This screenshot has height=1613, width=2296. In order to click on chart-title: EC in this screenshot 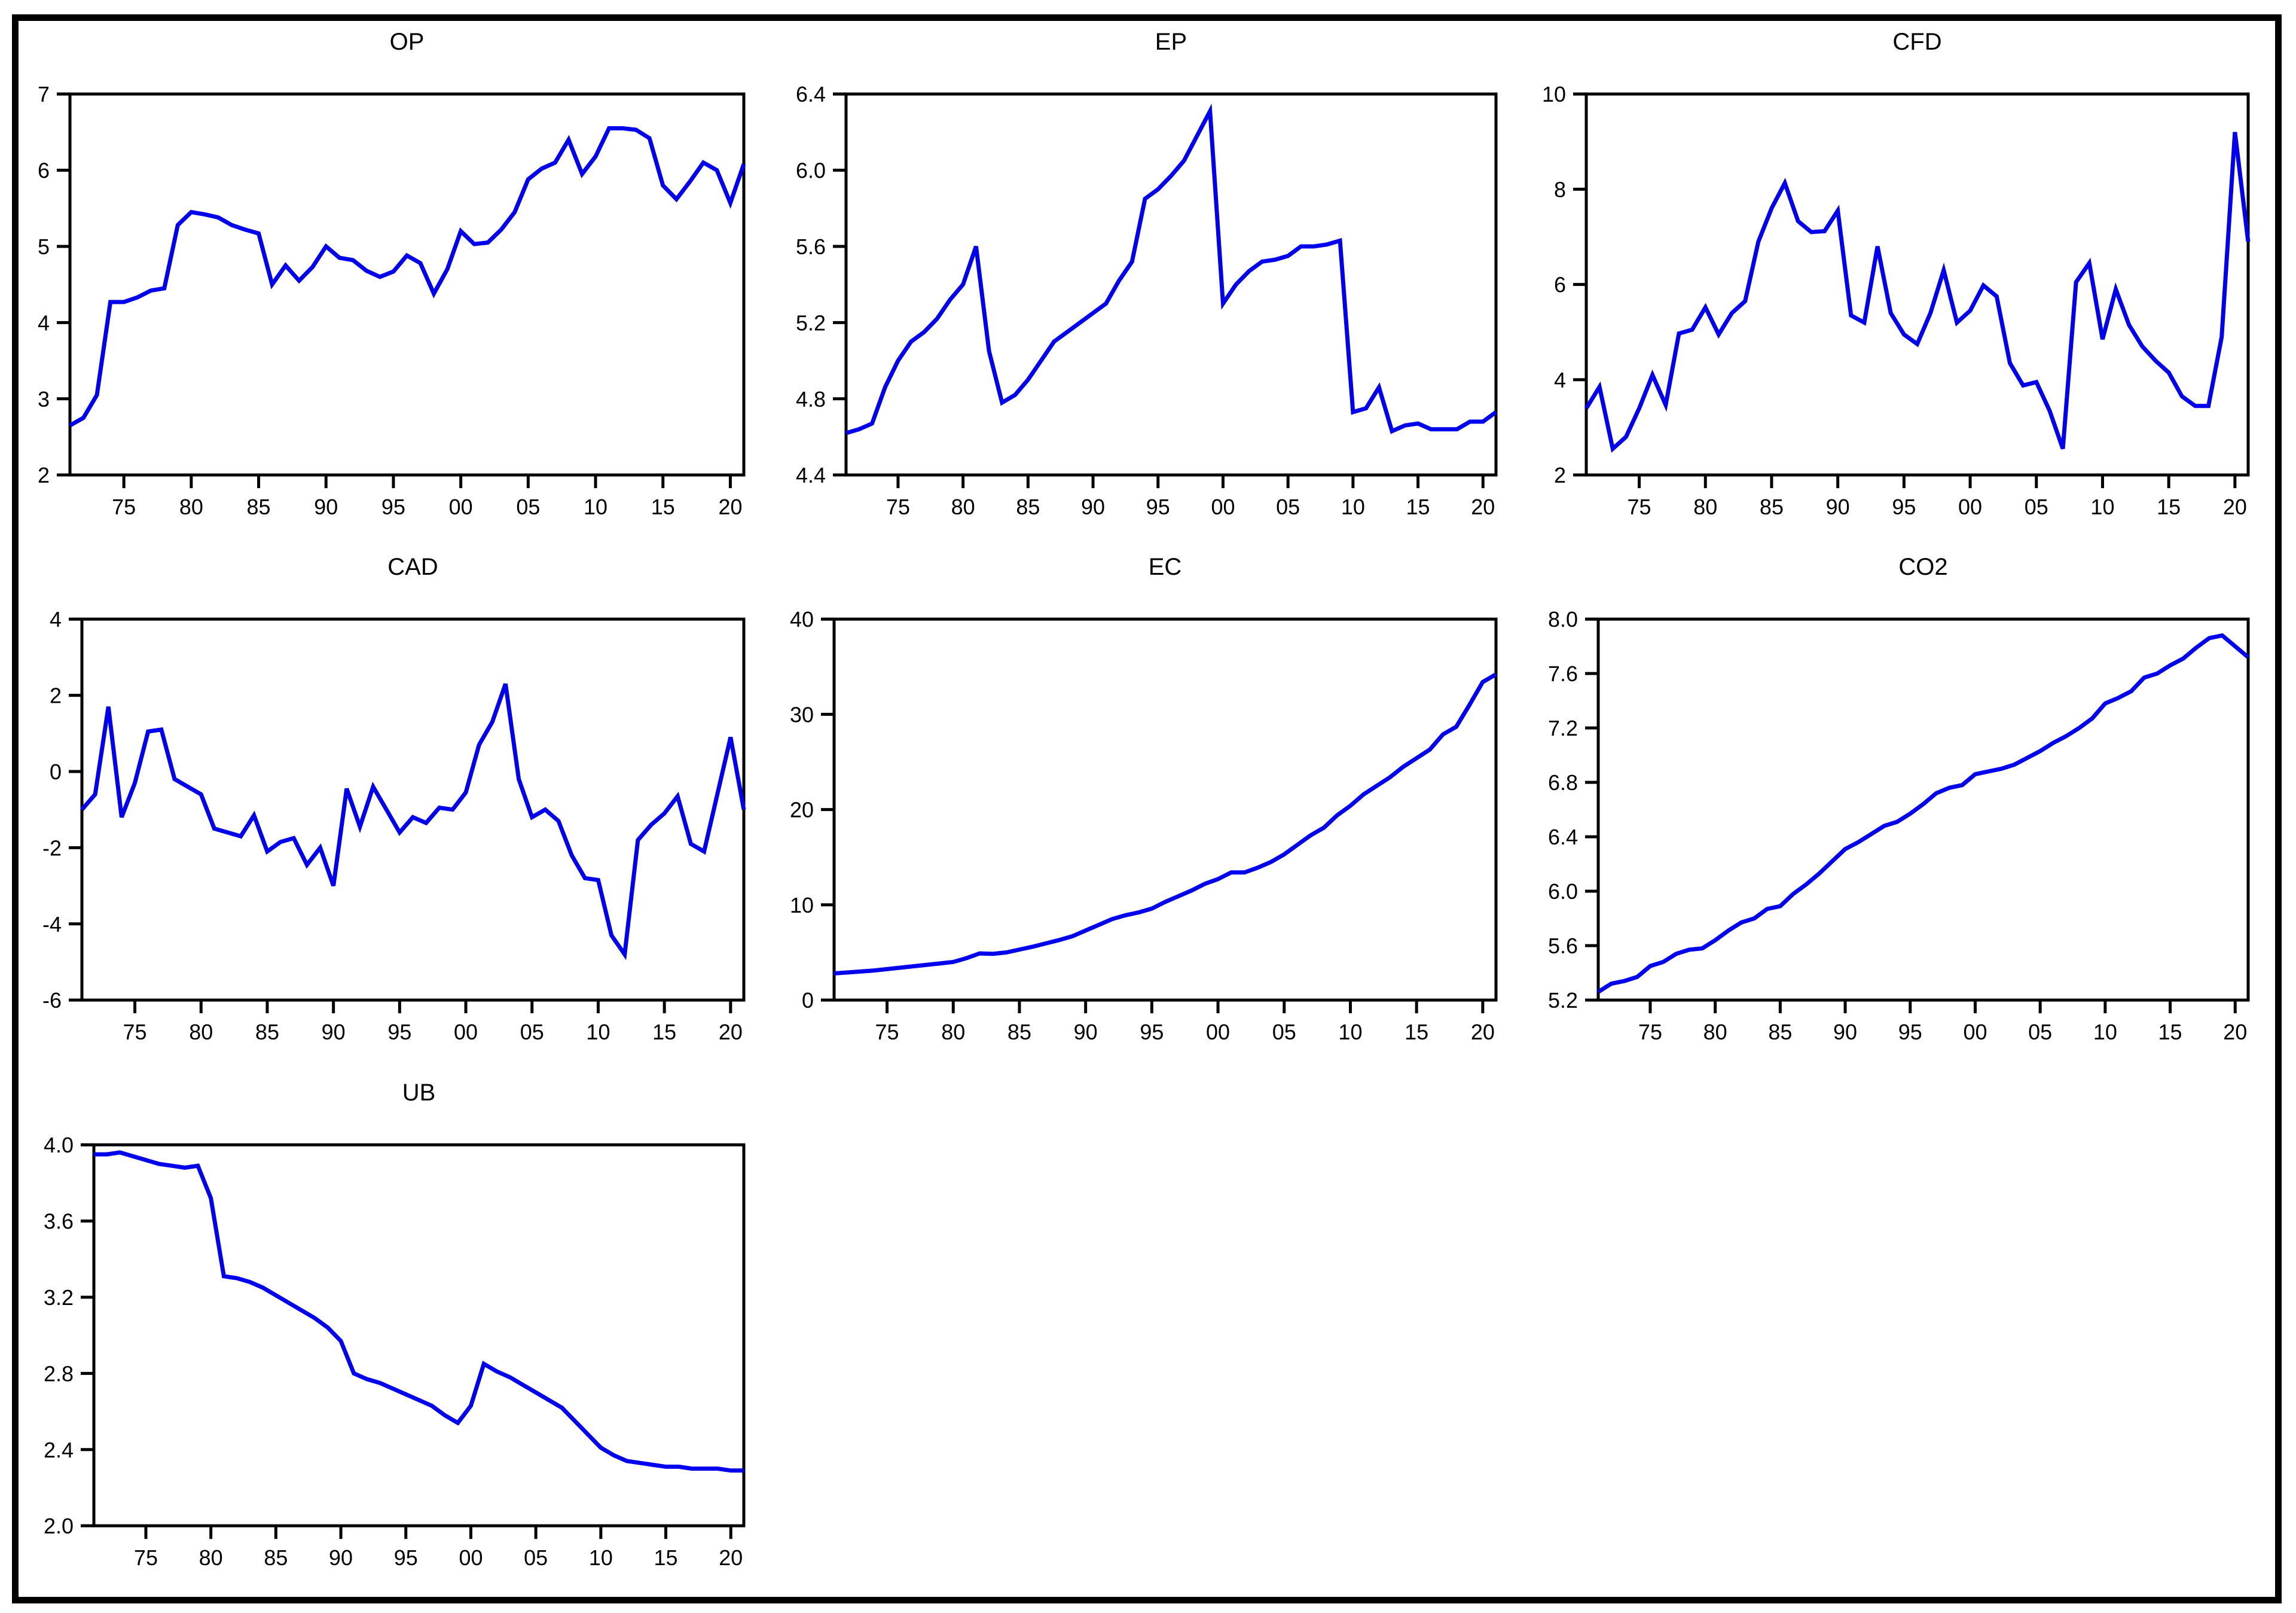, I will do `click(1165, 567)`.